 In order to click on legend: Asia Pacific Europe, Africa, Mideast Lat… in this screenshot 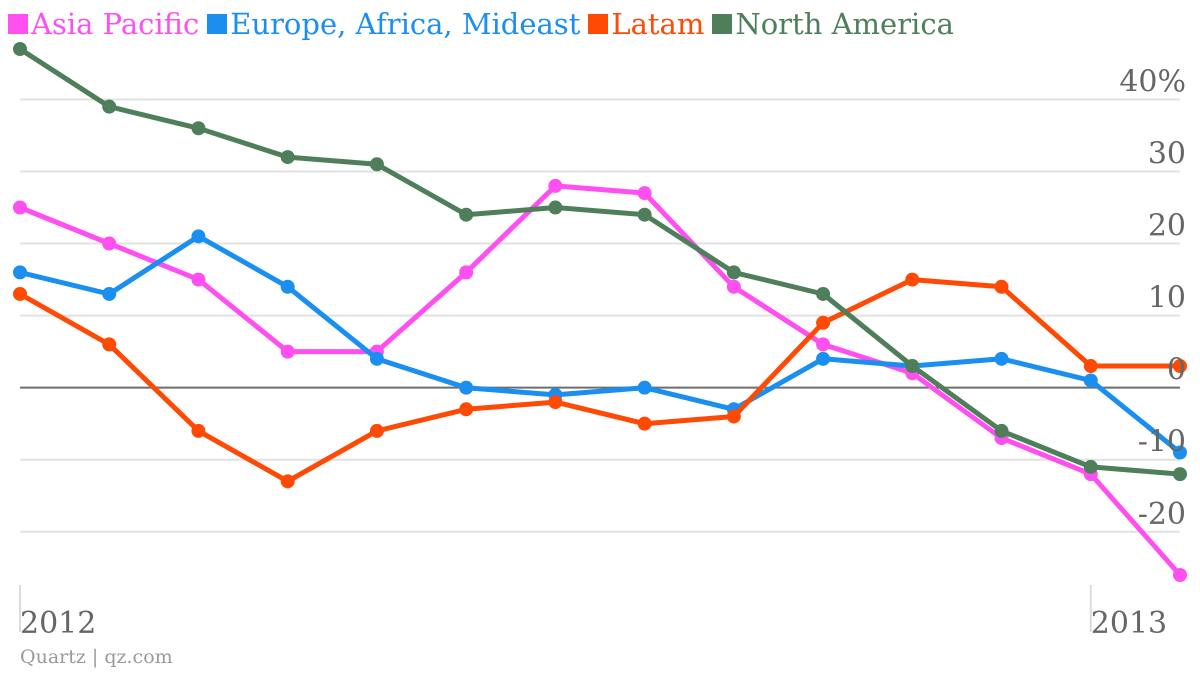, I will do `click(485, 24)`.